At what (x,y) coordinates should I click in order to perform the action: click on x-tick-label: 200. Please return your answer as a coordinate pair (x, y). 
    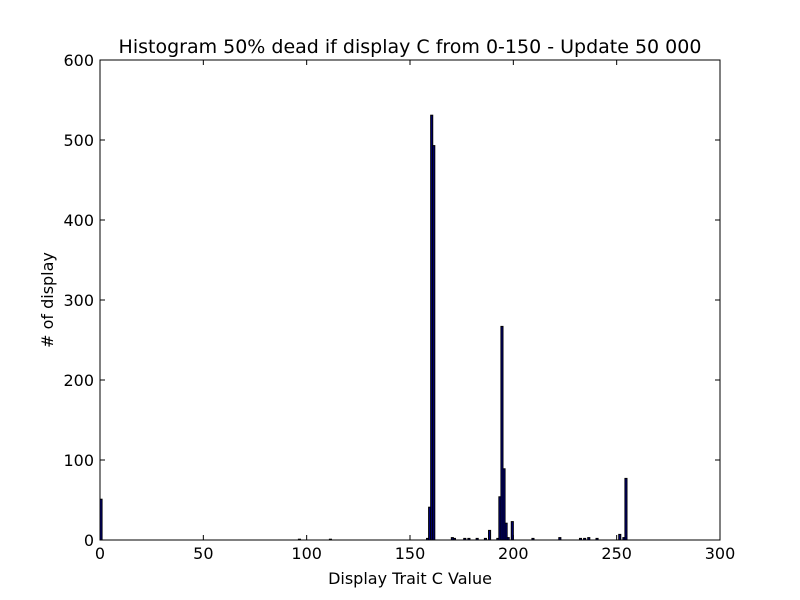
    Looking at the image, I should click on (513, 553).